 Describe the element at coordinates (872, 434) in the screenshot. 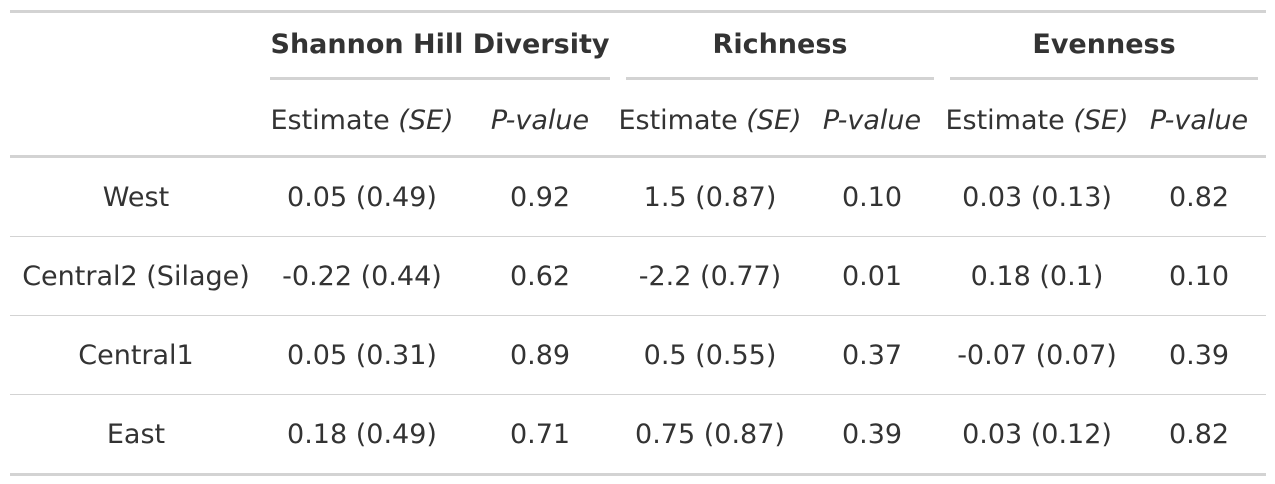

I see `richness-pvalue-cell: 0.39` at that location.